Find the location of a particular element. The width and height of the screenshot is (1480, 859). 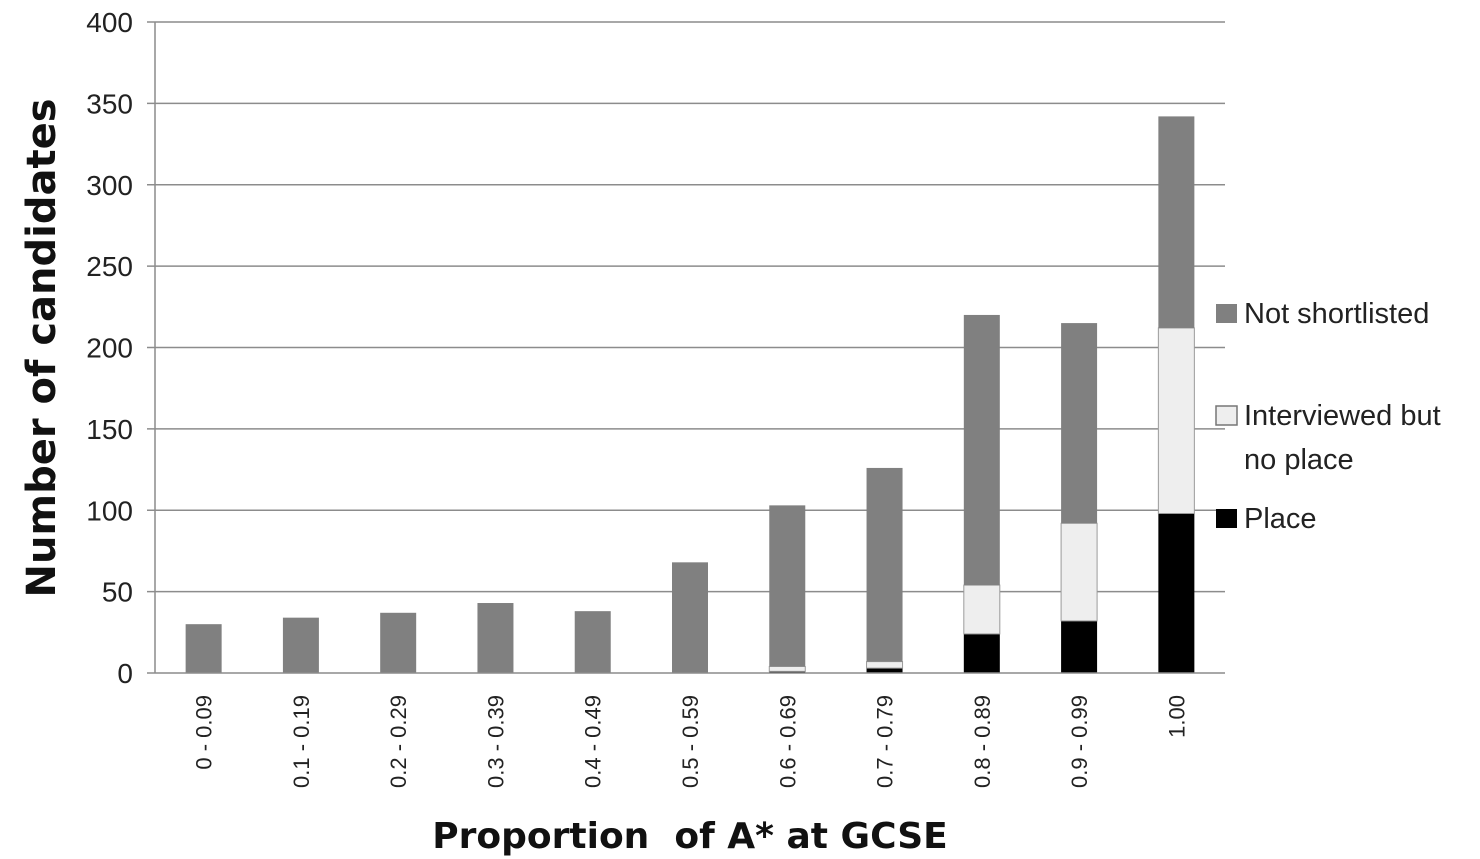

y-axis-title: Number of candidates is located at coordinates (42, 347).